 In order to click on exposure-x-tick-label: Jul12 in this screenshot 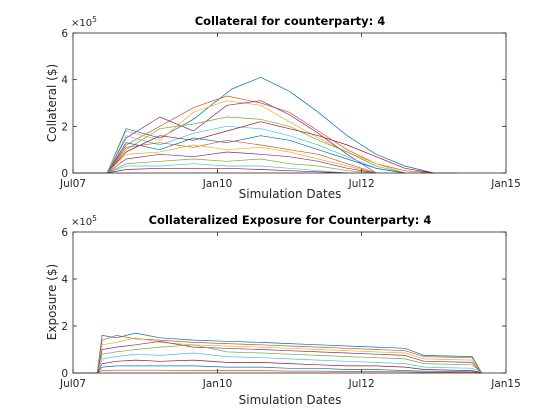, I will do `click(361, 384)`.